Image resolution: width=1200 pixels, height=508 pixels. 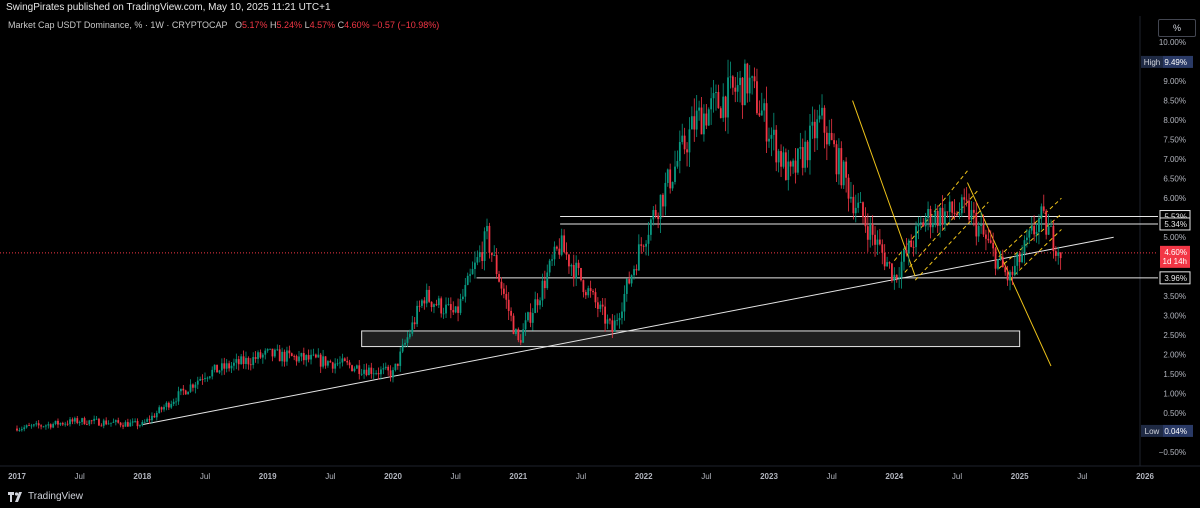 What do you see at coordinates (600, 497) in the screenshot?
I see `footer: TradingView` at bounding box center [600, 497].